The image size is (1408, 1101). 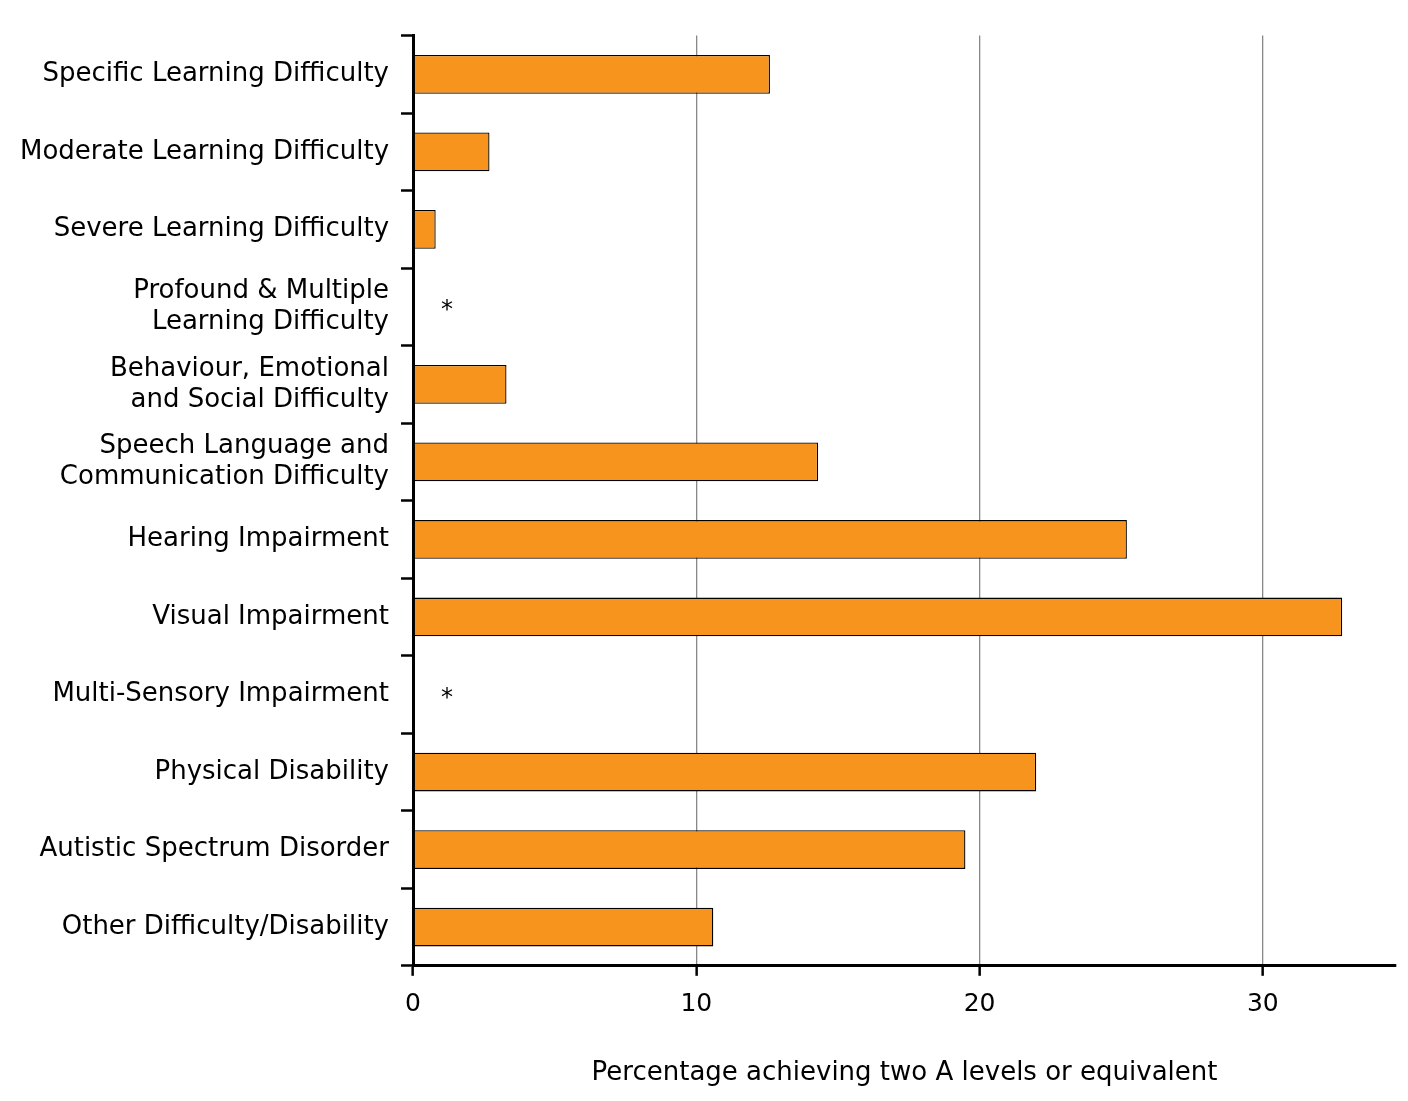 What do you see at coordinates (271, 614) in the screenshot?
I see `y-tick-label: Visual Impairment` at bounding box center [271, 614].